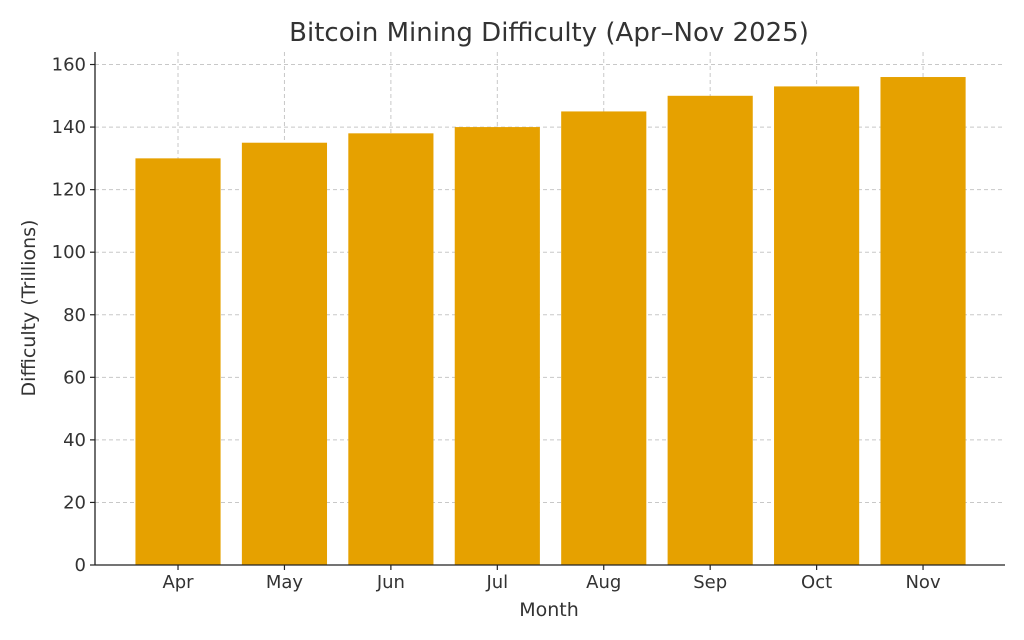 This screenshot has width=1024, height=640. Describe the element at coordinates (69, 252) in the screenshot. I see `y-tick-label: 100` at that location.